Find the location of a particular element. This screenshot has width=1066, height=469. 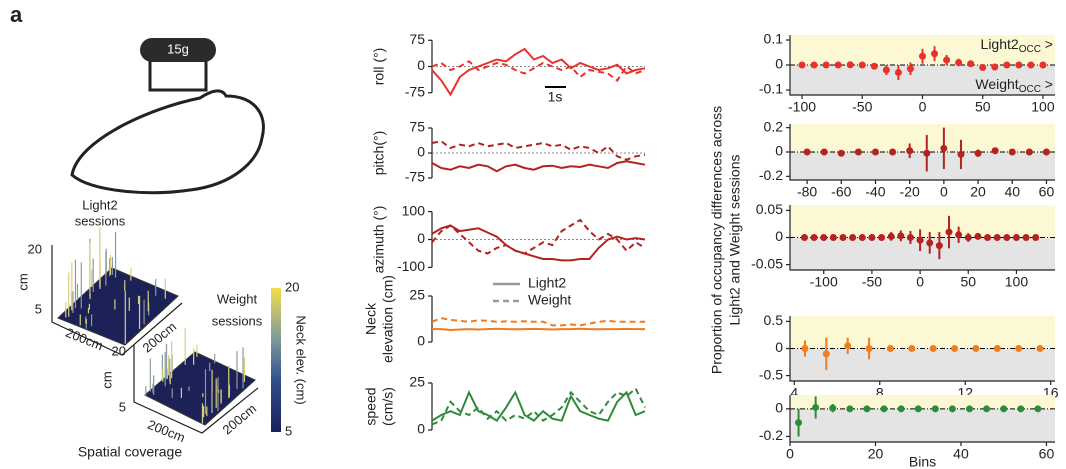

colorbar is located at coordinates (276, 360).